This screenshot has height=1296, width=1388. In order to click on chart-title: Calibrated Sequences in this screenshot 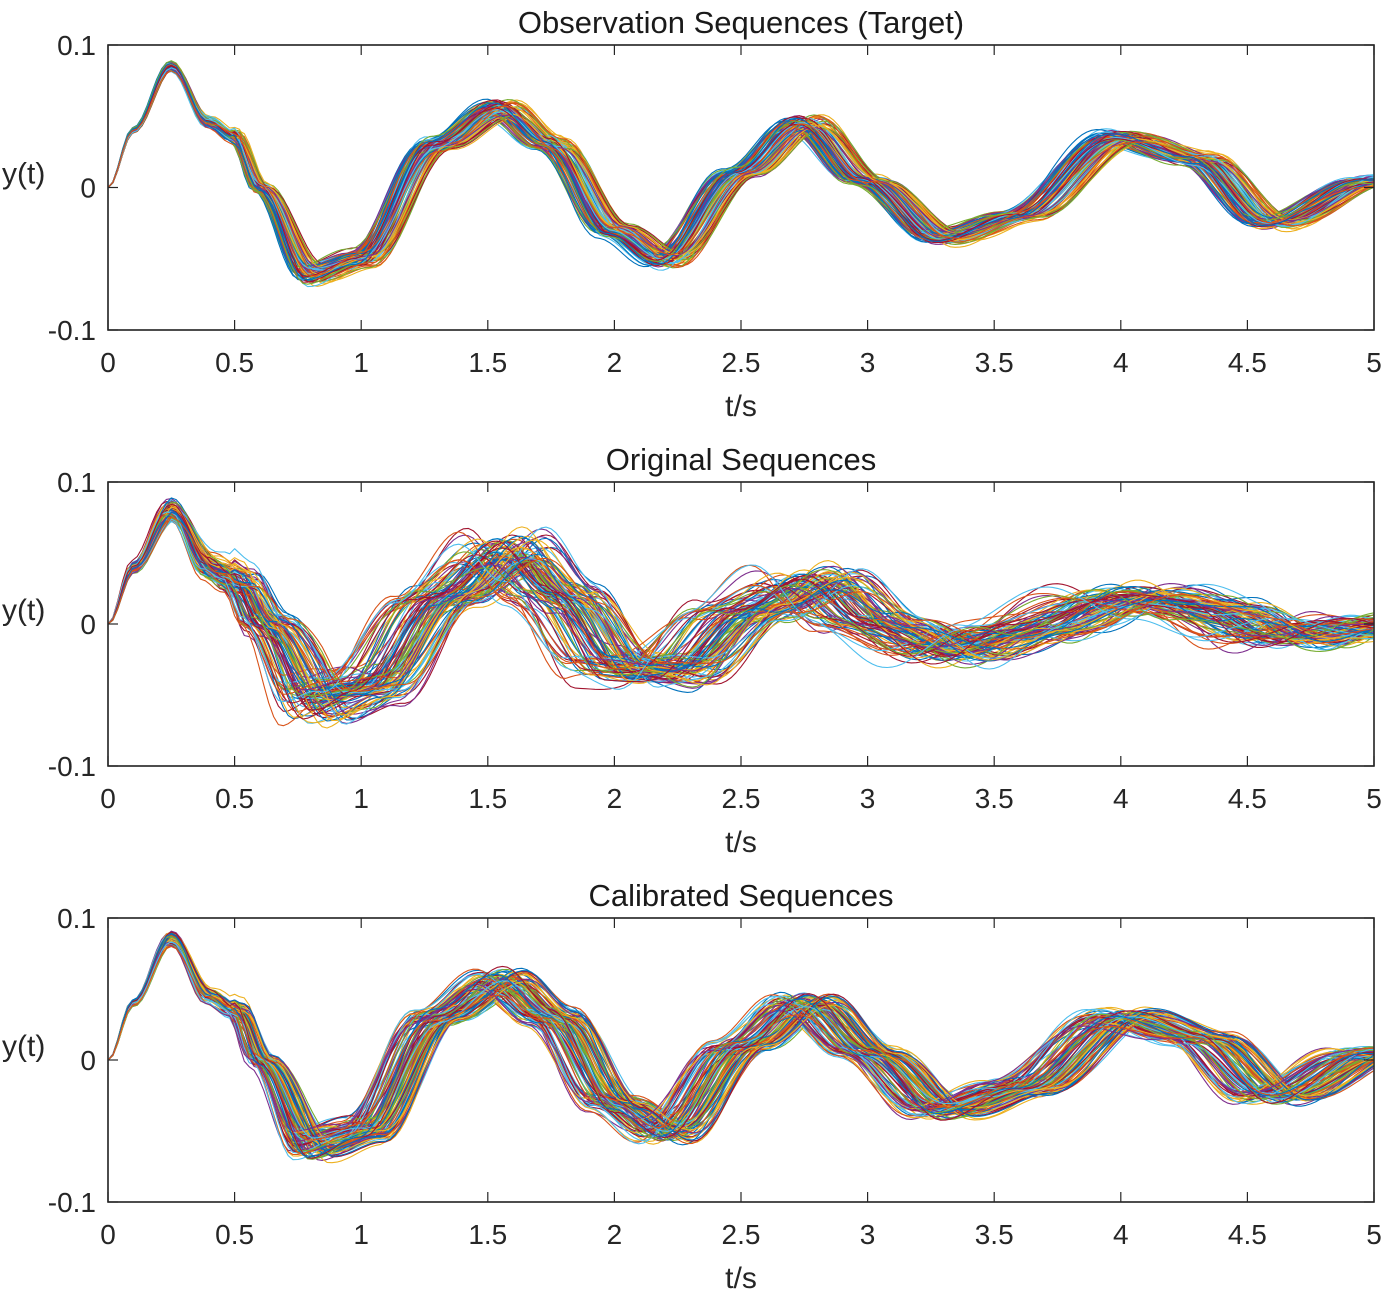, I will do `click(740, 895)`.